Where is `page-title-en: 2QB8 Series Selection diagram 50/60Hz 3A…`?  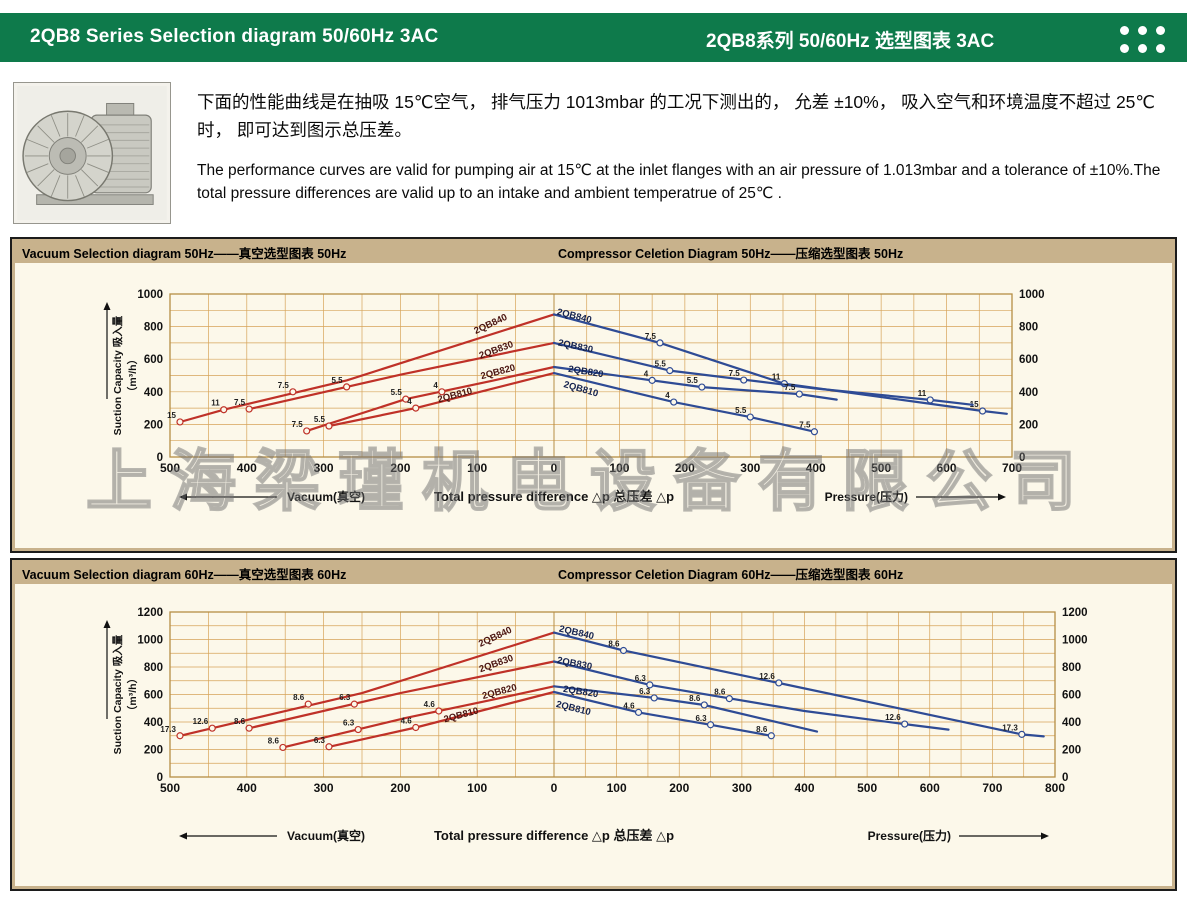
page-title-en: 2QB8 Series Selection diagram 50/60Hz 3A… is located at coordinates (234, 36).